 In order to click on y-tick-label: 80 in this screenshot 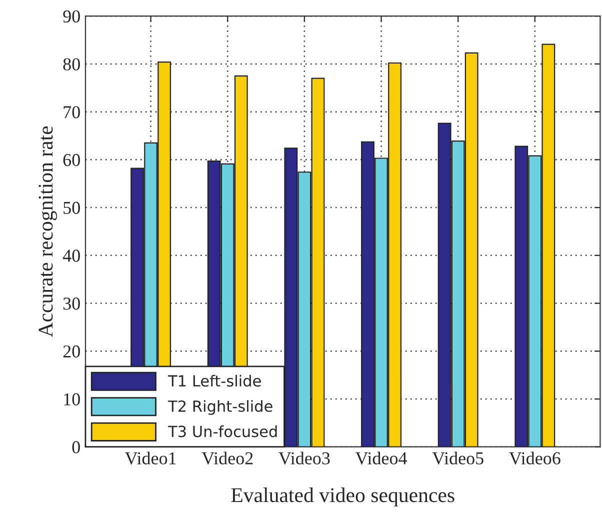, I will do `click(71, 64)`.